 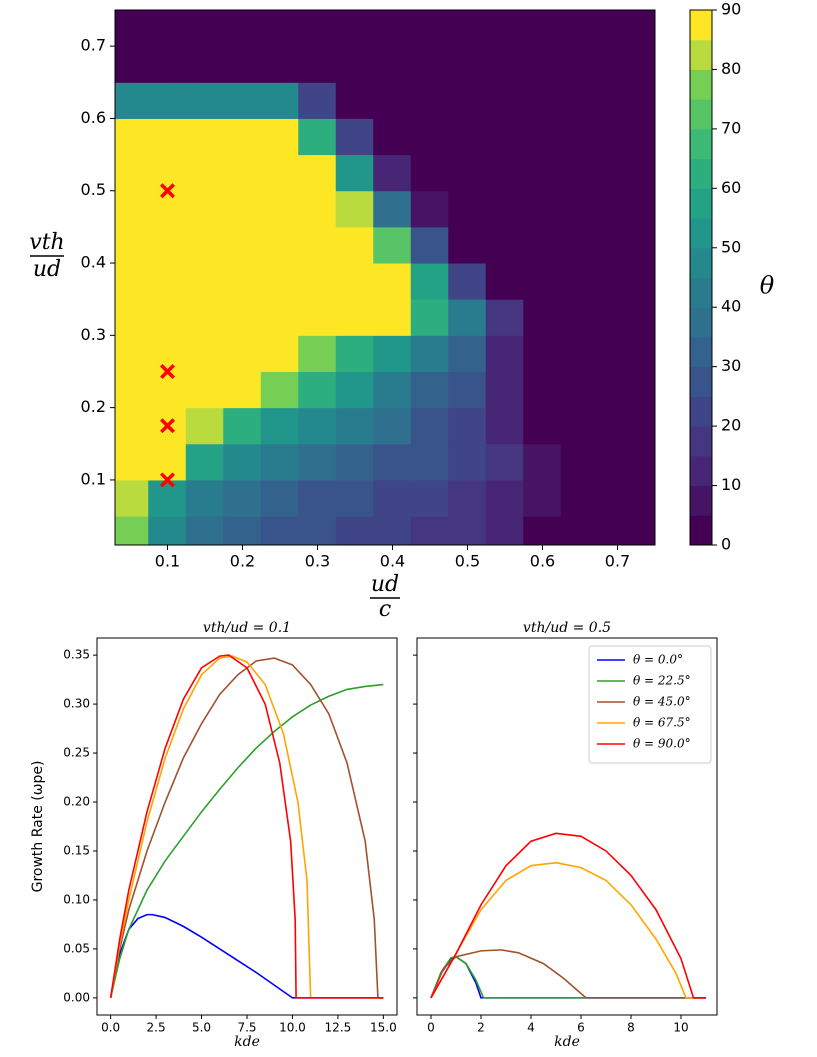 What do you see at coordinates (658, 660) in the screenshot?
I see `legend-label: θ = 0.0°` at bounding box center [658, 660].